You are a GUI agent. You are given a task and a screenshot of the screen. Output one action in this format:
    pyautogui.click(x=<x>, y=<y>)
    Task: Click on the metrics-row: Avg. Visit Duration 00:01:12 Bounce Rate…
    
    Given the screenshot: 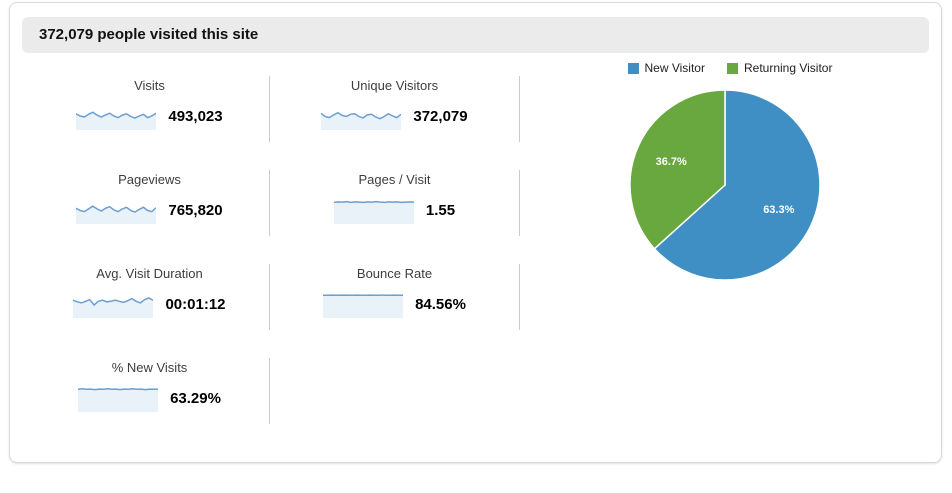 What is the action you would take?
    pyautogui.click(x=275, y=297)
    